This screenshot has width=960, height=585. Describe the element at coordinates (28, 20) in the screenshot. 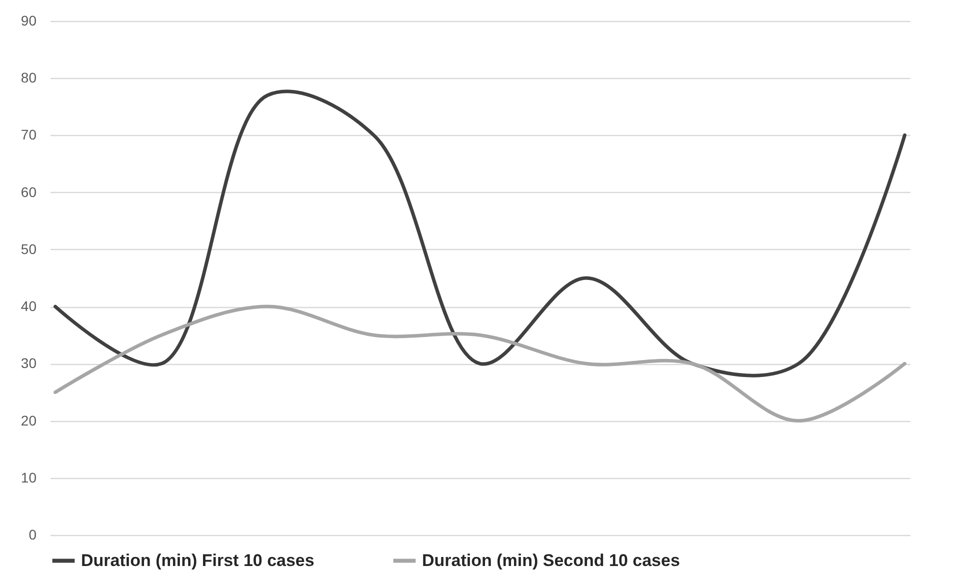

I see `y-tick-label: 90` at that location.